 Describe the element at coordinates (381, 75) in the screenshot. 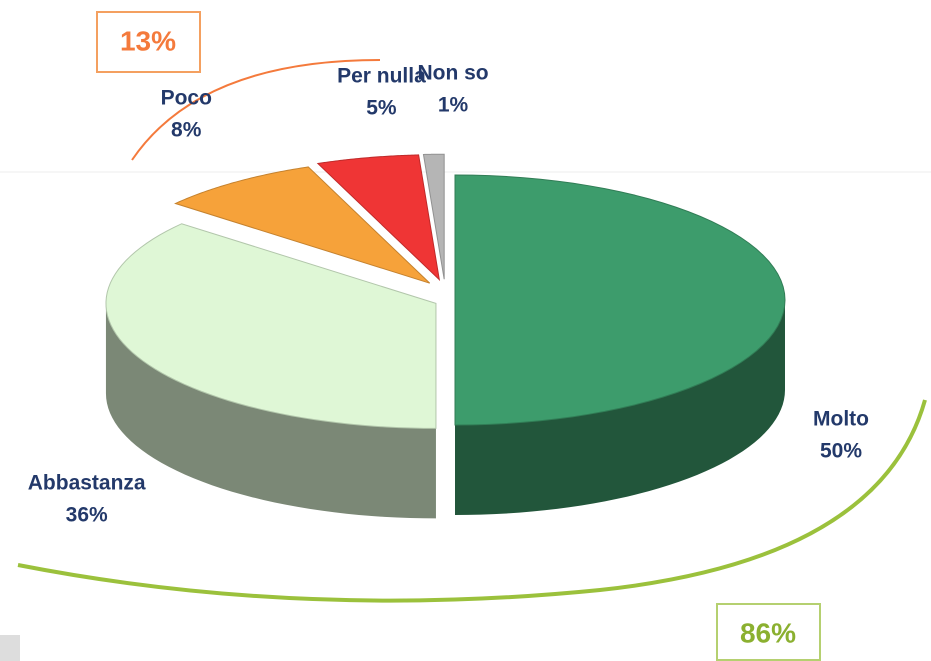

I see `slice-label: Per nulla` at that location.